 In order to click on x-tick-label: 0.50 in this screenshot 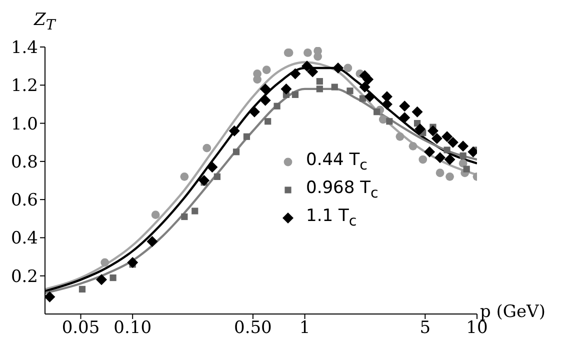, I will do `click(253, 328)`.